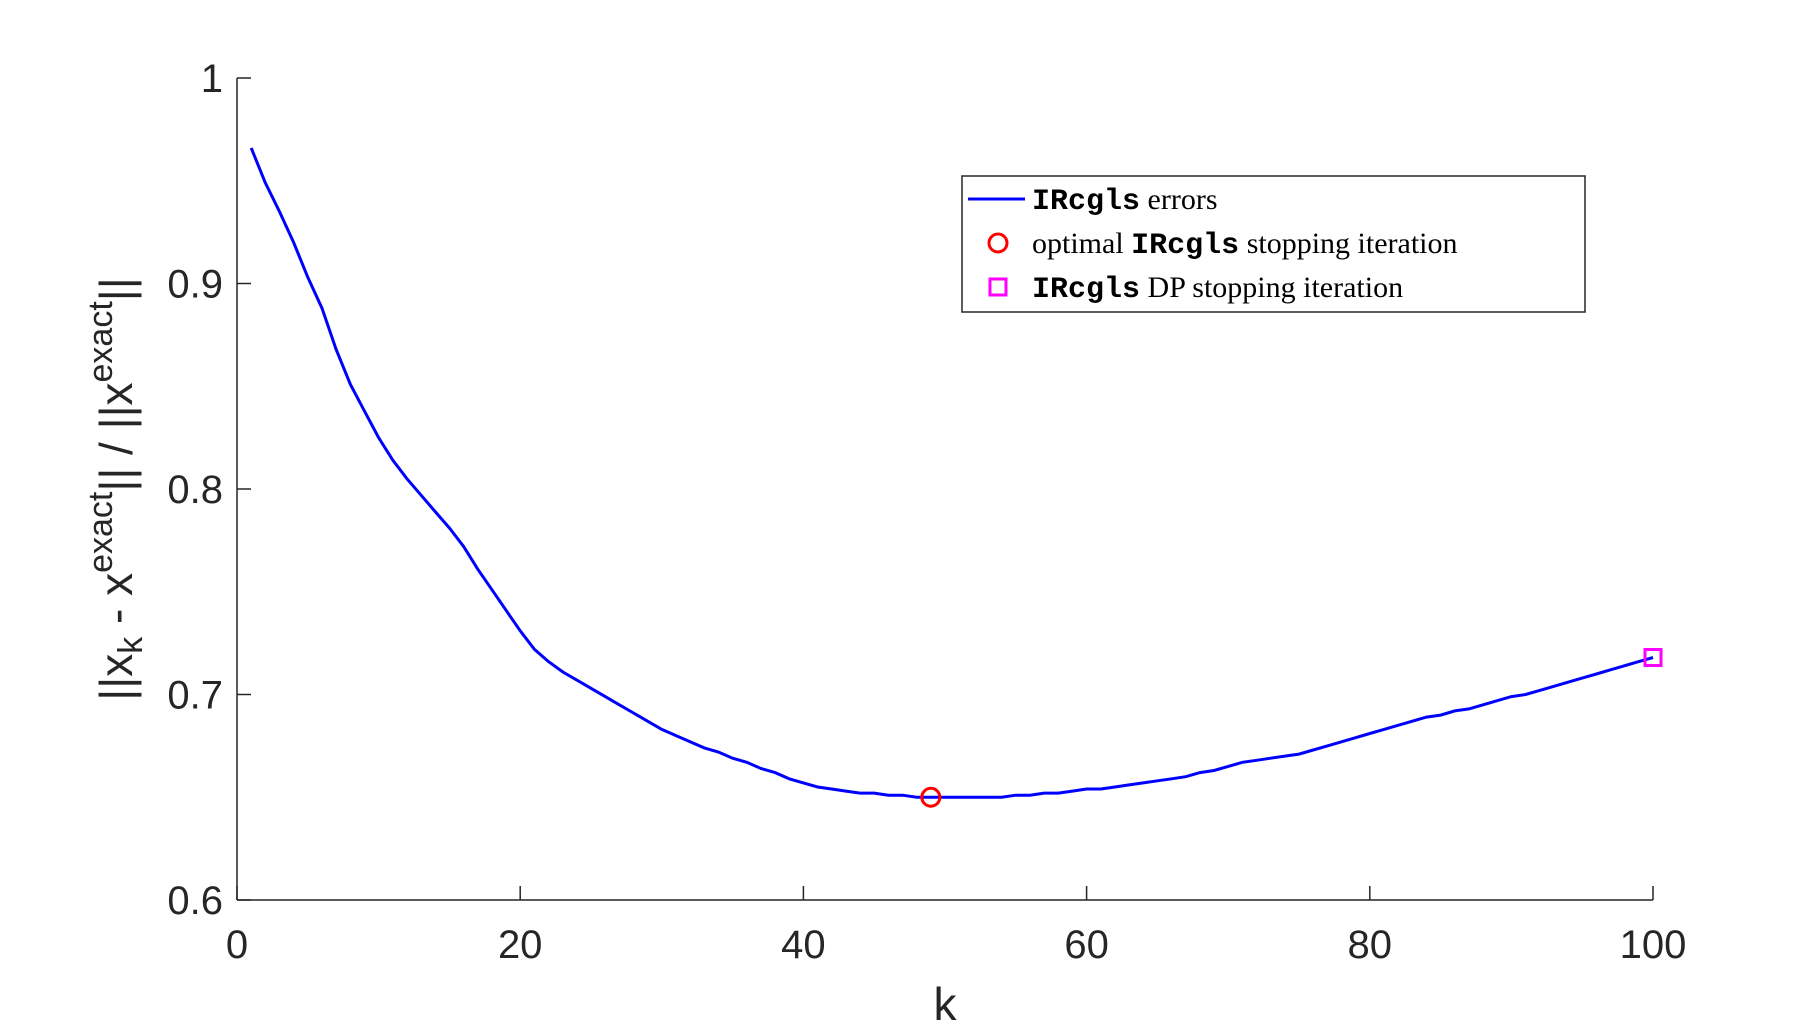 Image resolution: width=1800 pixels, height=1031 pixels. I want to click on y-axis-label-part: ||x, so click(116, 677).